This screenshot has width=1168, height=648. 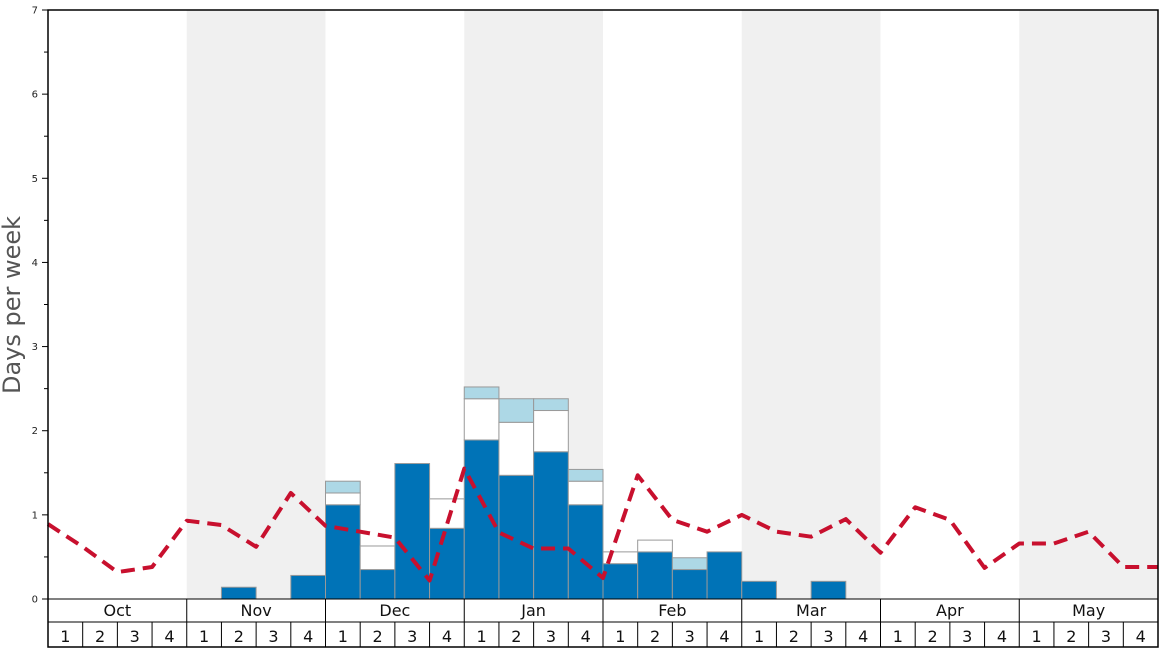 I want to click on y-tick-label: 4, so click(x=35, y=263).